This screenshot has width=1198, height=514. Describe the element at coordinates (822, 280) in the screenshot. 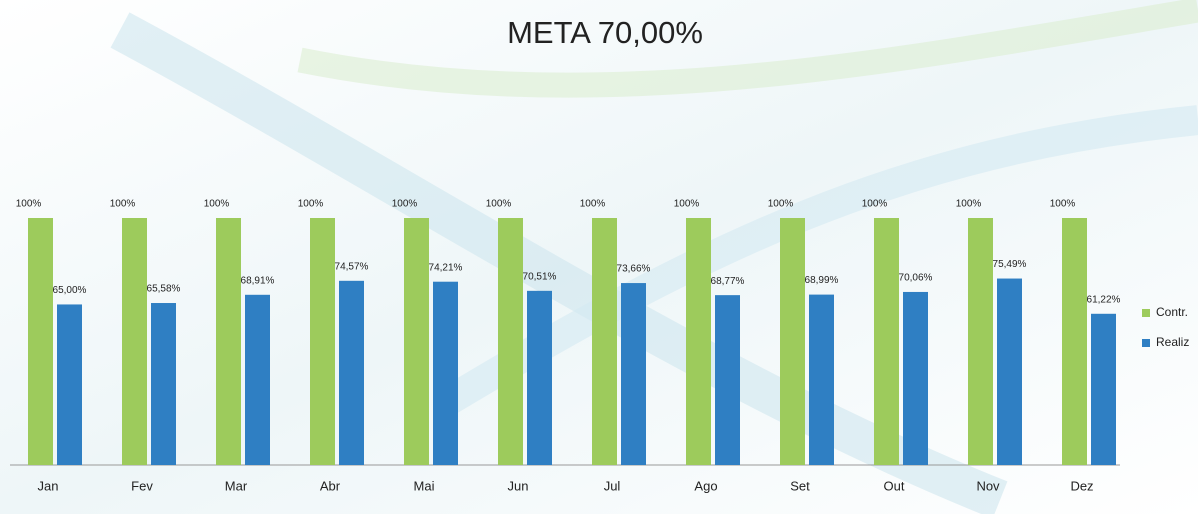

I see `value-label: 68,99%` at that location.